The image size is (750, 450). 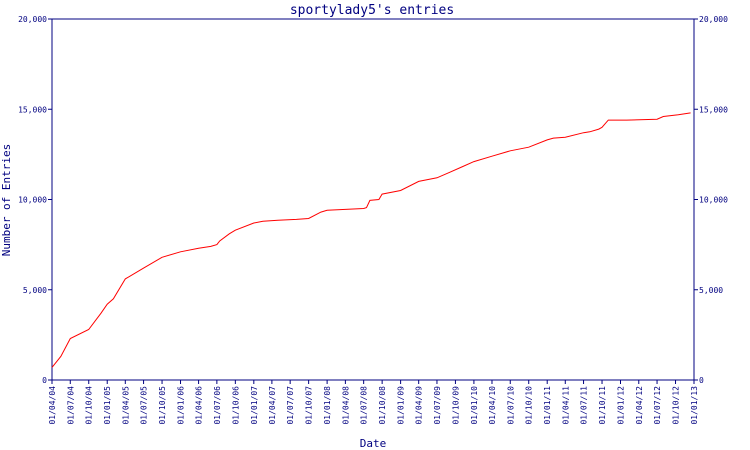 What do you see at coordinates (584, 405) in the screenshot?
I see `x-tick-label: 01/07/11` at bounding box center [584, 405].